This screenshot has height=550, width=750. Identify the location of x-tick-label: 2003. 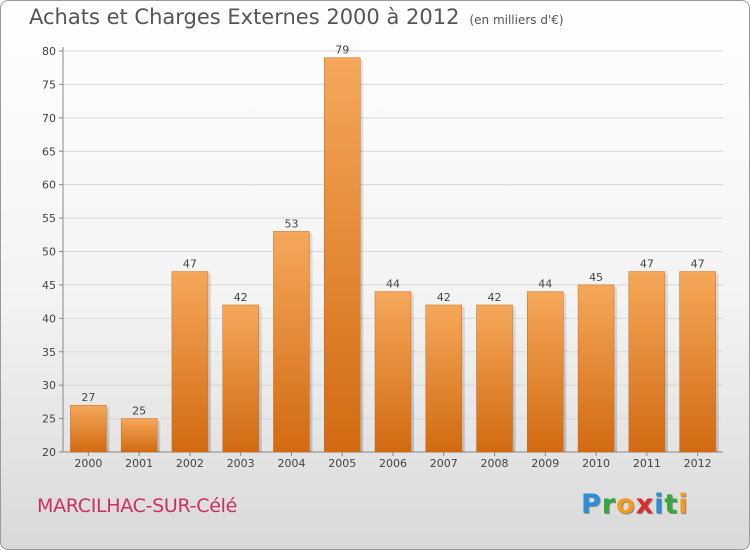
(241, 463).